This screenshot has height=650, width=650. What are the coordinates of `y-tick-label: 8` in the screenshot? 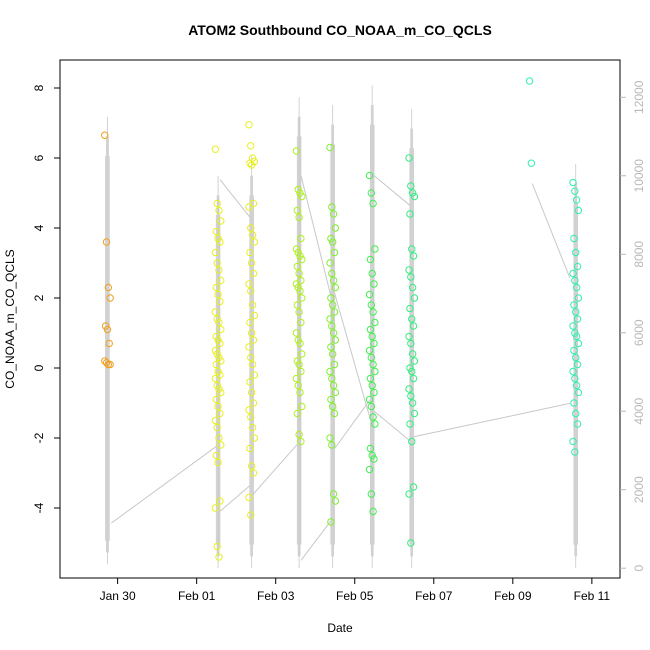 It's located at (39, 87).